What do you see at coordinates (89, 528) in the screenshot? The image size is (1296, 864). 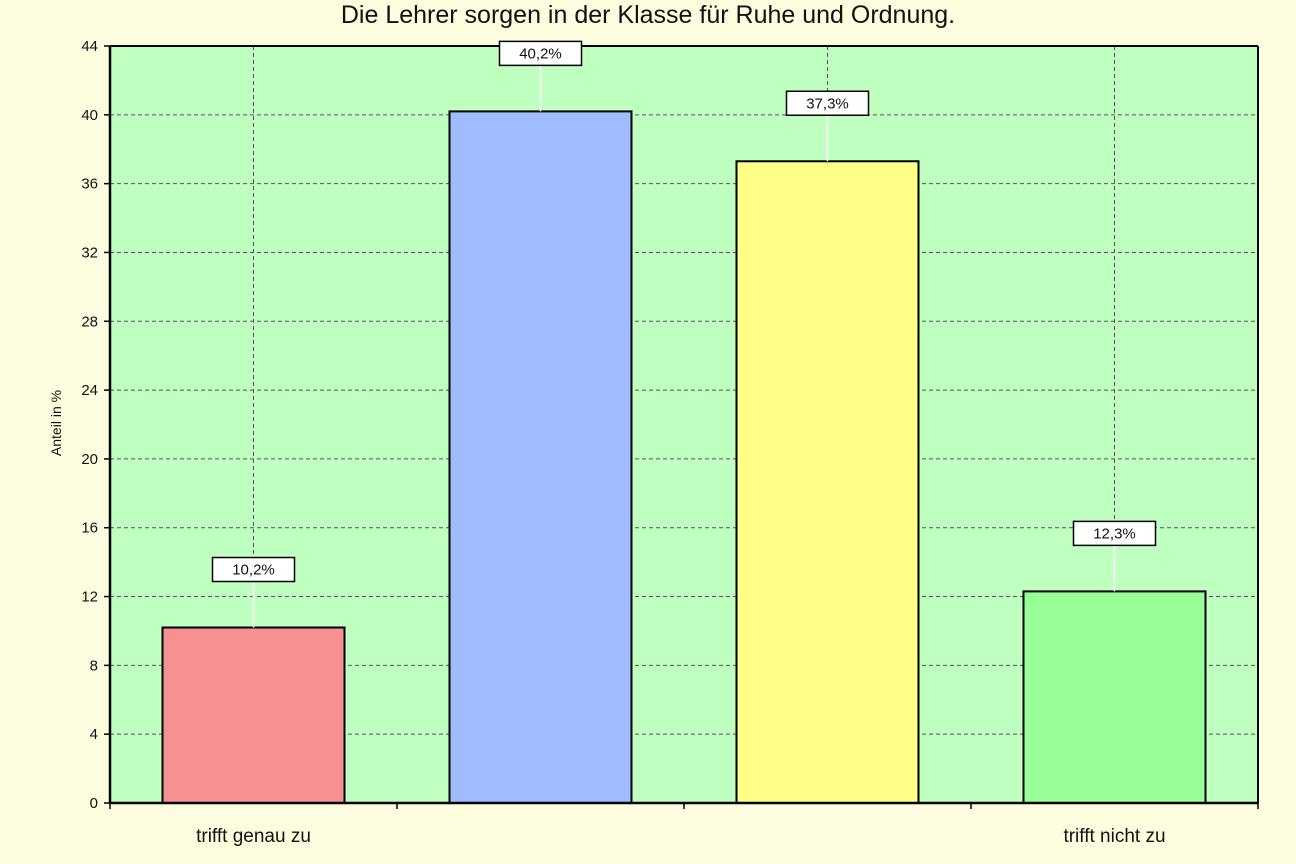 I see `y-tick-label: 16` at bounding box center [89, 528].